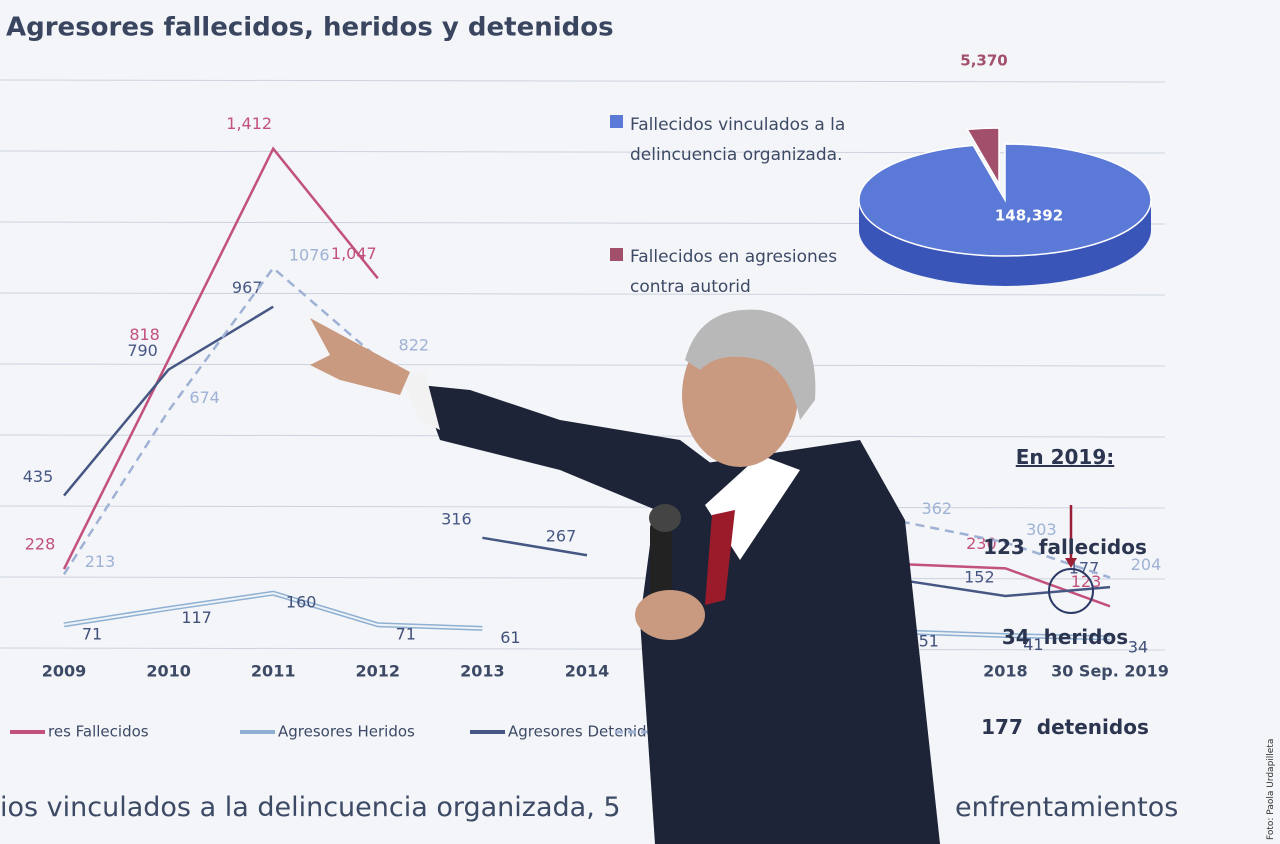  What do you see at coordinates (247, 287) in the screenshot?
I see `data-label: 967` at bounding box center [247, 287].